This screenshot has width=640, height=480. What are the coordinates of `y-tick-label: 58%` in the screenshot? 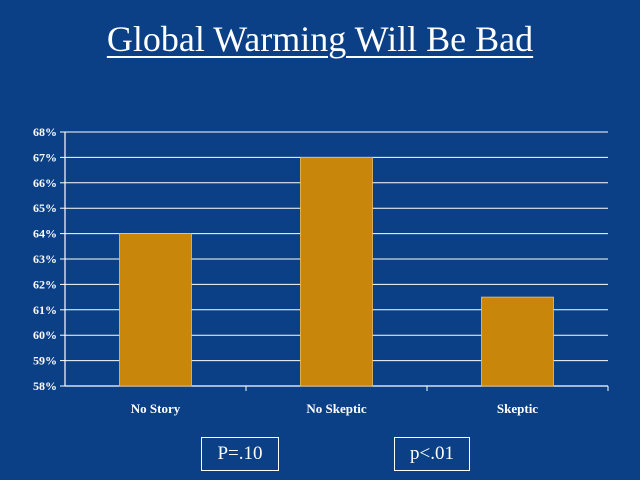 It's located at (45, 386).